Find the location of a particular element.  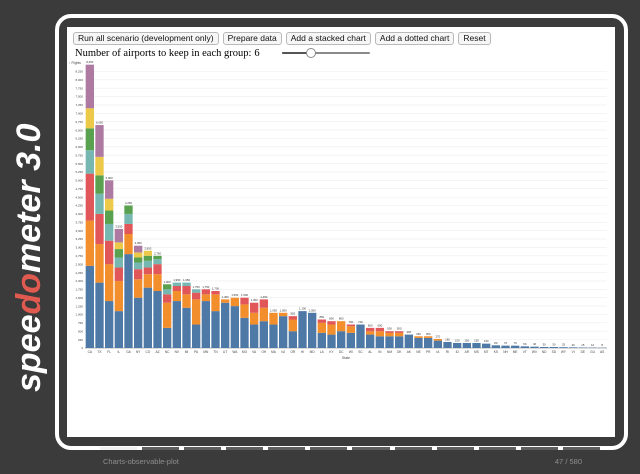

svg-text: speedometer 3.0 is located at coordinates (29, 258).